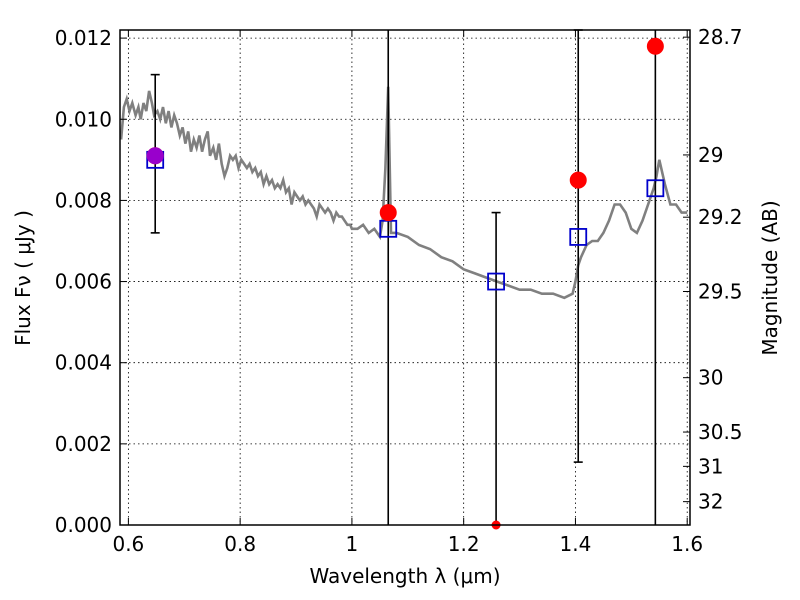  I want to click on x-axis-title: Wavelength λ (μm), so click(404, 576).